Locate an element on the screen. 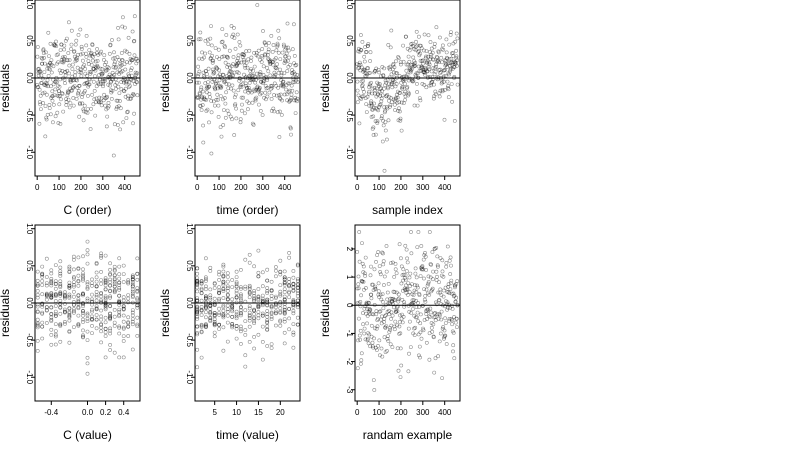  y-tick-label: -0.5 is located at coordinates (29, 340).